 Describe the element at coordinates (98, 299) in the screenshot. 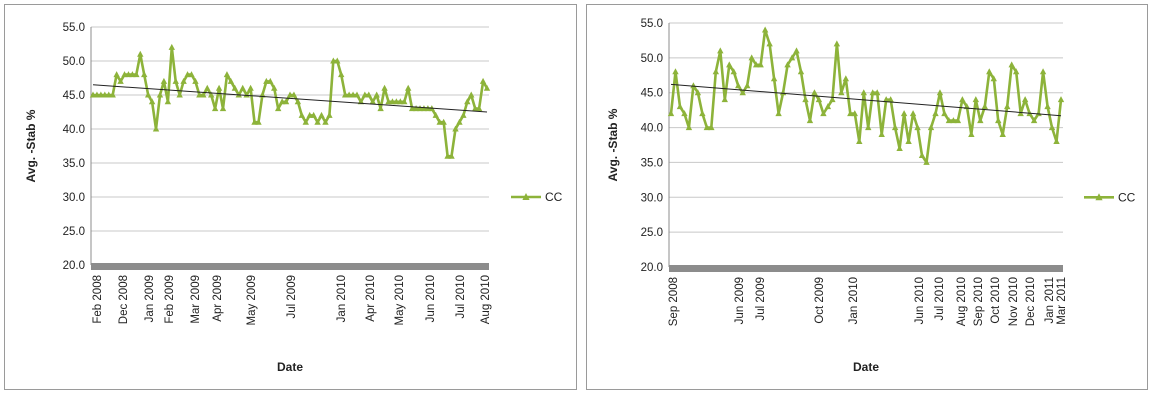

I see `left-x-tick-label: Feb 2008` at that location.